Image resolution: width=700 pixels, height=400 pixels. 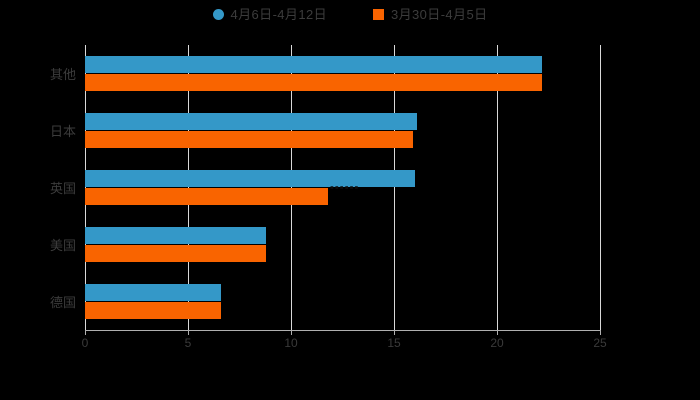 What do you see at coordinates (291, 343) in the screenshot?
I see `x-tick-label-10: 10` at bounding box center [291, 343].